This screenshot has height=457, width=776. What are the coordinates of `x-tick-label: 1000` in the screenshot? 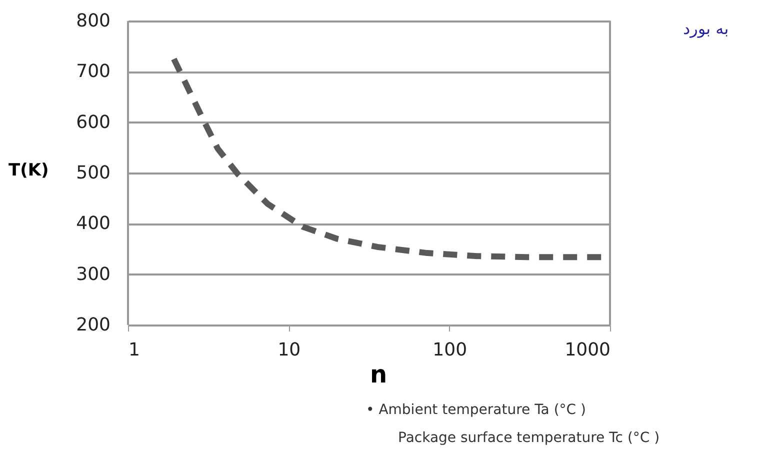 It's located at (587, 350).